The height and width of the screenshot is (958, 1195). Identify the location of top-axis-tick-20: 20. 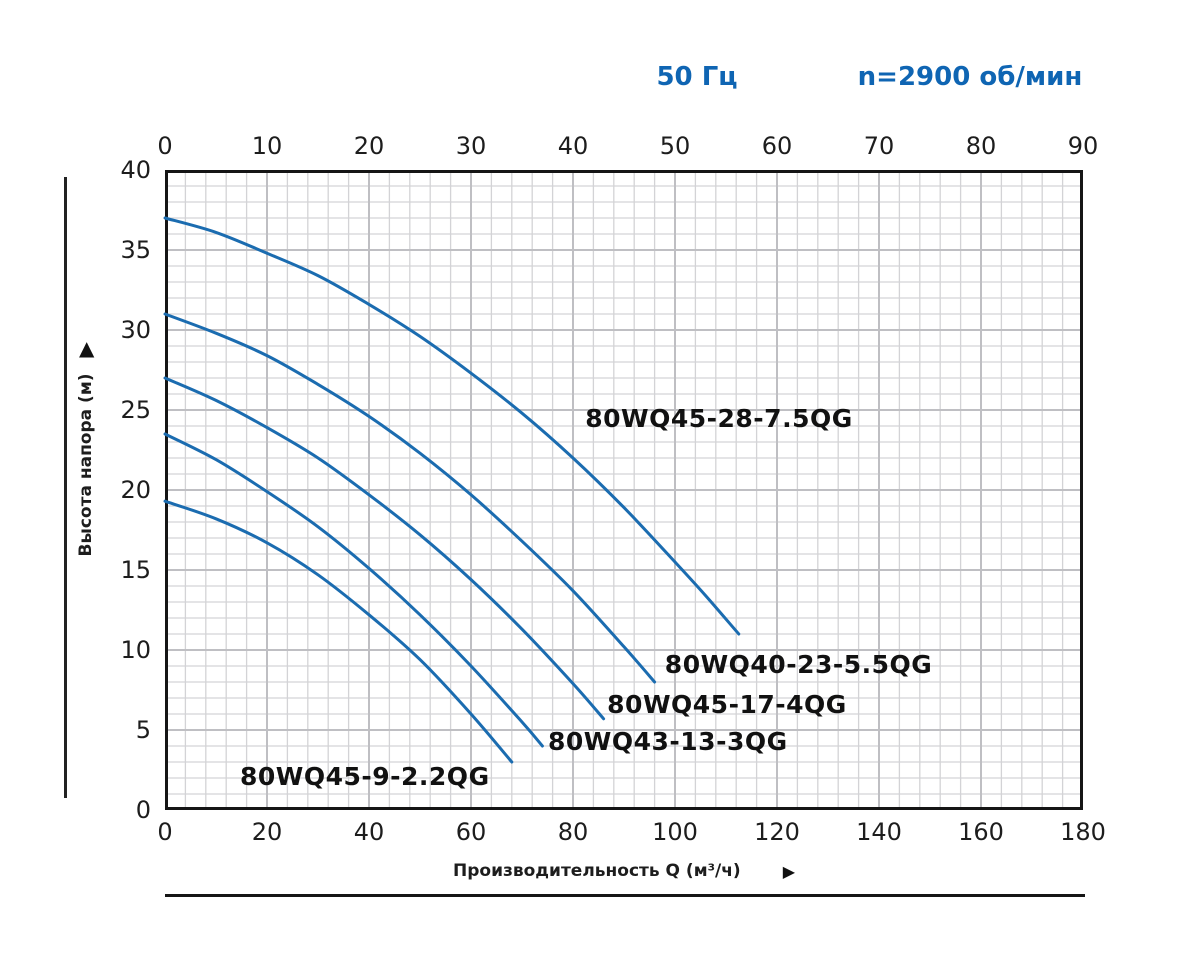
(369, 146).